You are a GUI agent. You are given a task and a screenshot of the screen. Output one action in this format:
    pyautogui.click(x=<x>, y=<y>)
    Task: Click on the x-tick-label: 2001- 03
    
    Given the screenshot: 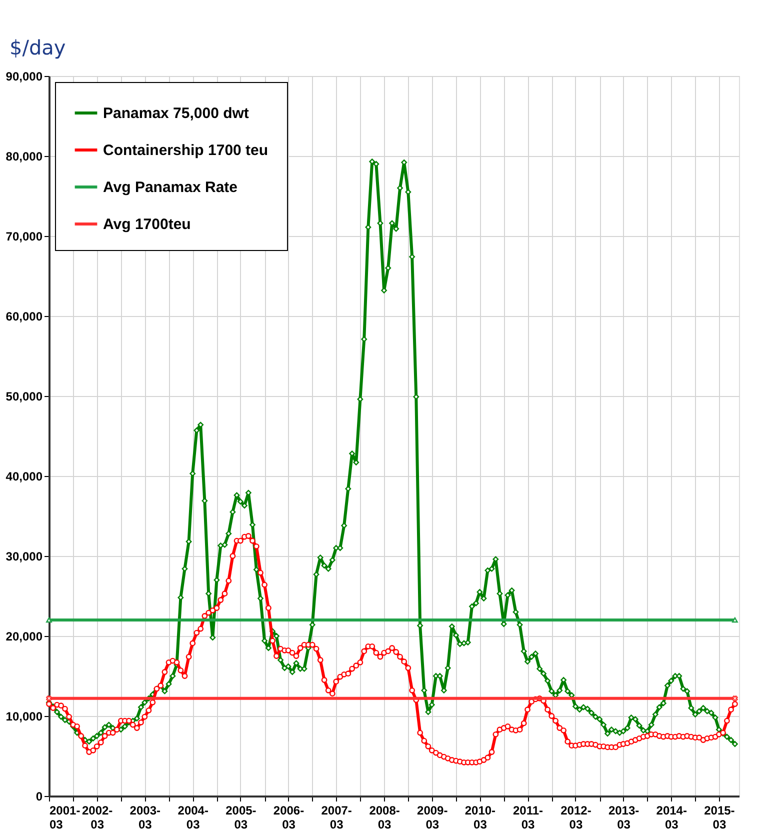 What is the action you would take?
    pyautogui.click(x=65, y=818)
    